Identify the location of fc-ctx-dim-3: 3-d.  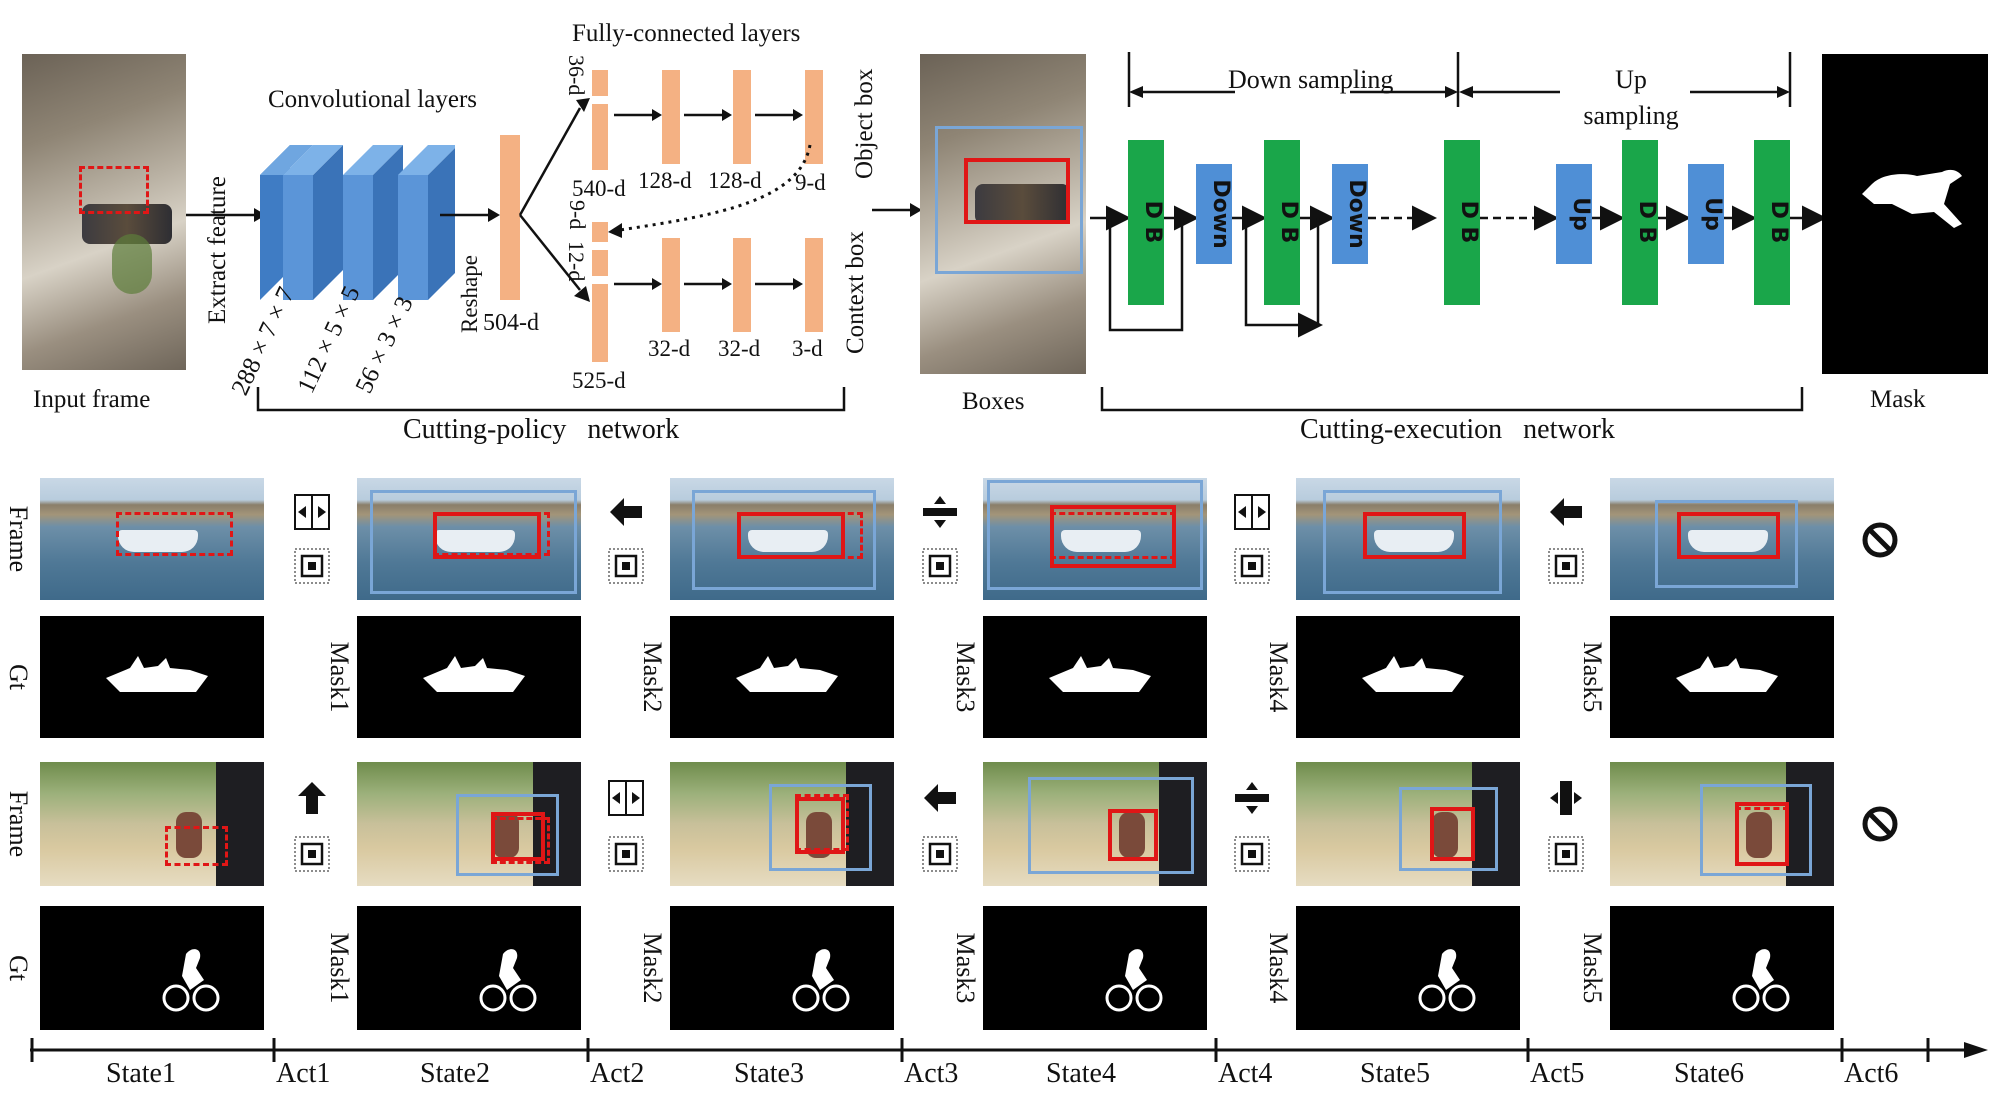
(807, 348).